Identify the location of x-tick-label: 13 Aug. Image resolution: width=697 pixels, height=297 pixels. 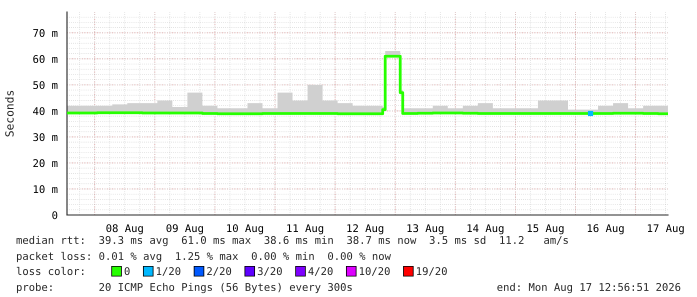
(425, 229).